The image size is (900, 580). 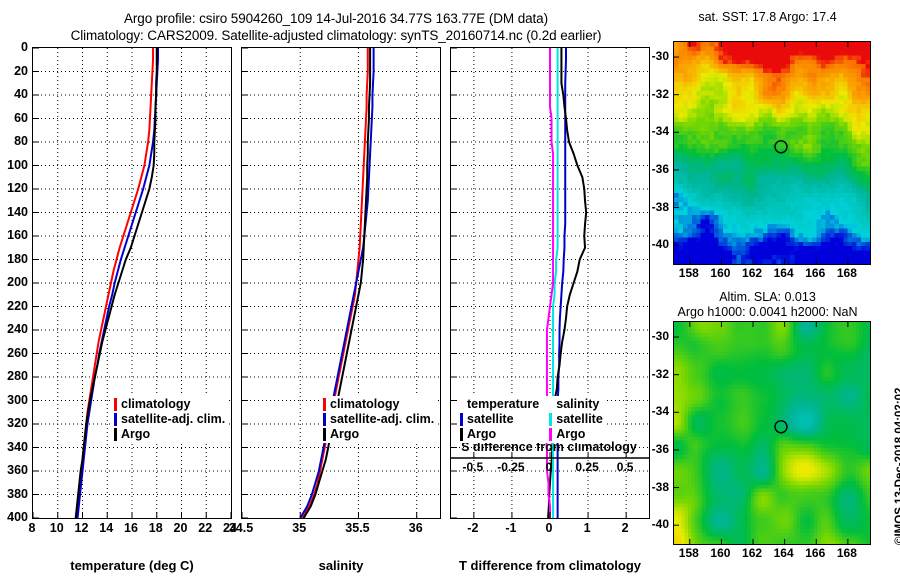 What do you see at coordinates (17, 211) in the screenshot?
I see `depth-tick-label: 140` at bounding box center [17, 211].